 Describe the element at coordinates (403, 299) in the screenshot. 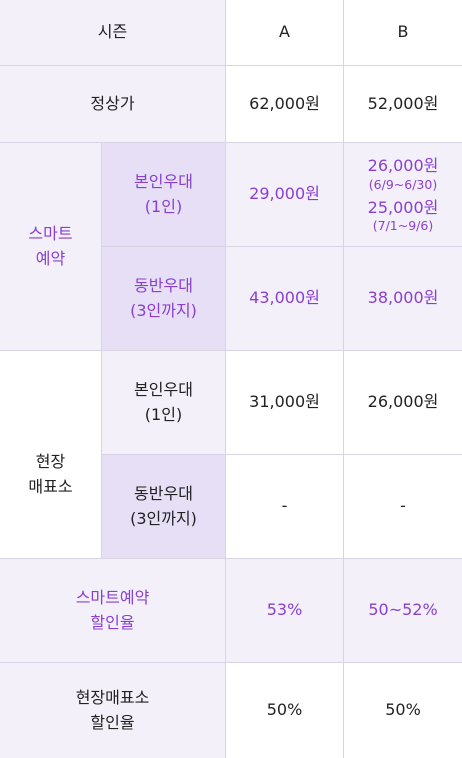

I see `smart-companion-b: 38,000원` at that location.